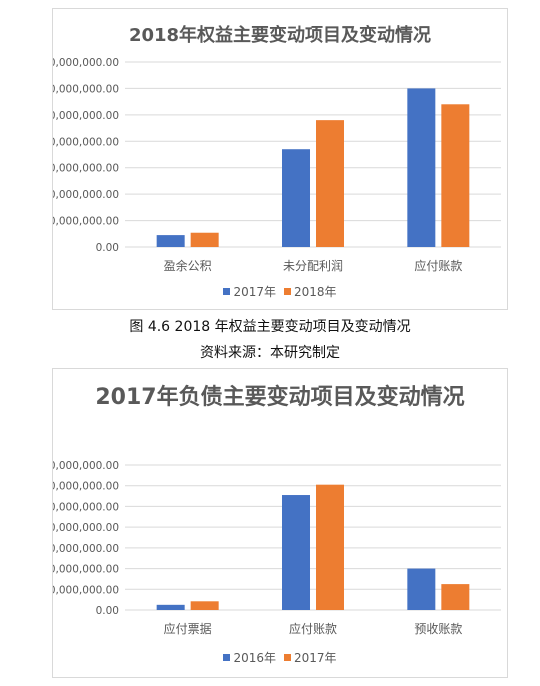 The width and height of the screenshot is (540, 686). Describe the element at coordinates (280, 35) in the screenshot. I see `chart-title: 2018年权益主要变动项目及变动情况` at that location.